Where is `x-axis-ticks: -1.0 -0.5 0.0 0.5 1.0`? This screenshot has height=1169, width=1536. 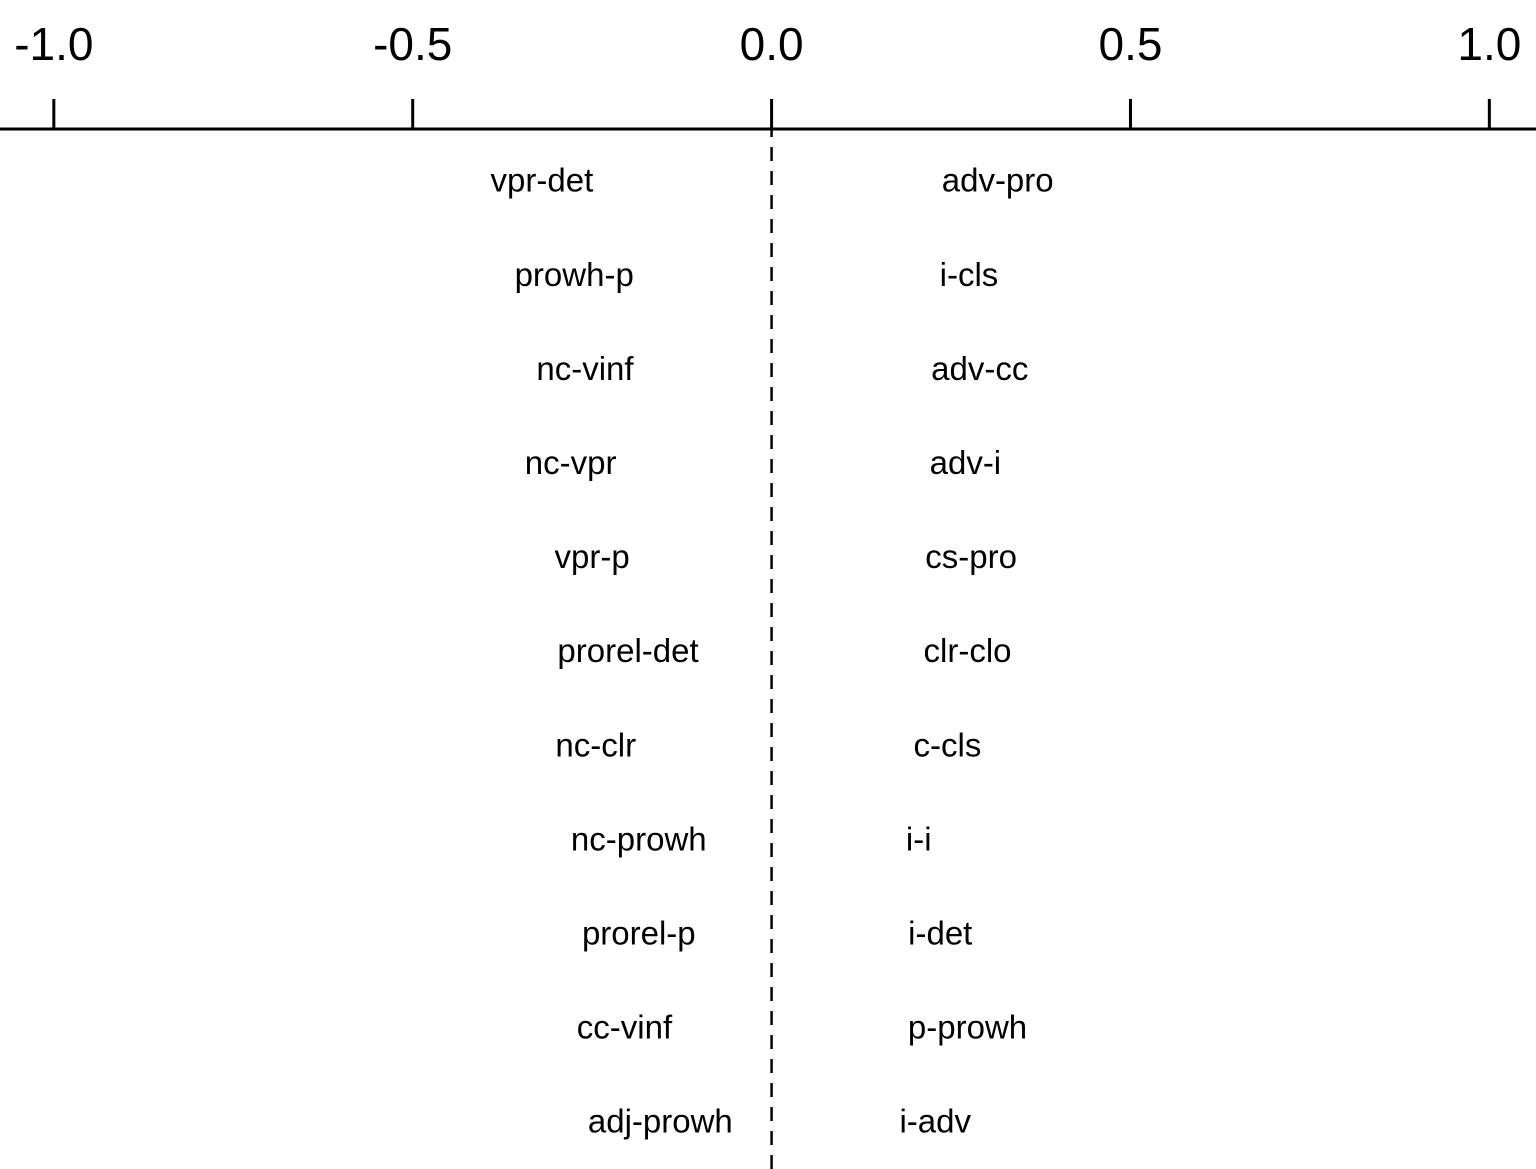
x-axis-ticks: -1.0 -0.5 0.0 0.5 1.0 is located at coordinates (767, 73).